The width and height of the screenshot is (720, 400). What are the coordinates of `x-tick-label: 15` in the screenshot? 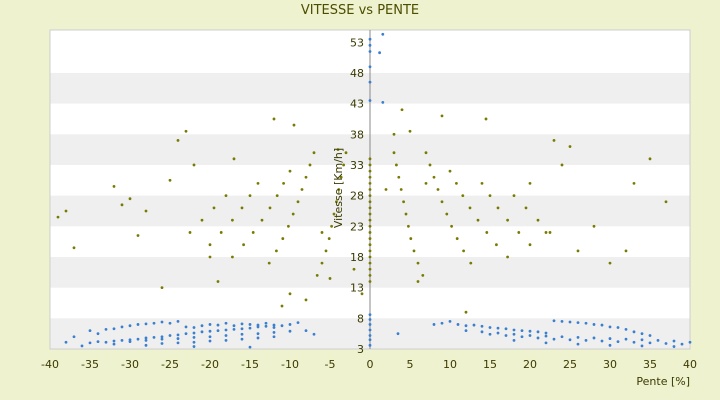 It's located at (490, 364).